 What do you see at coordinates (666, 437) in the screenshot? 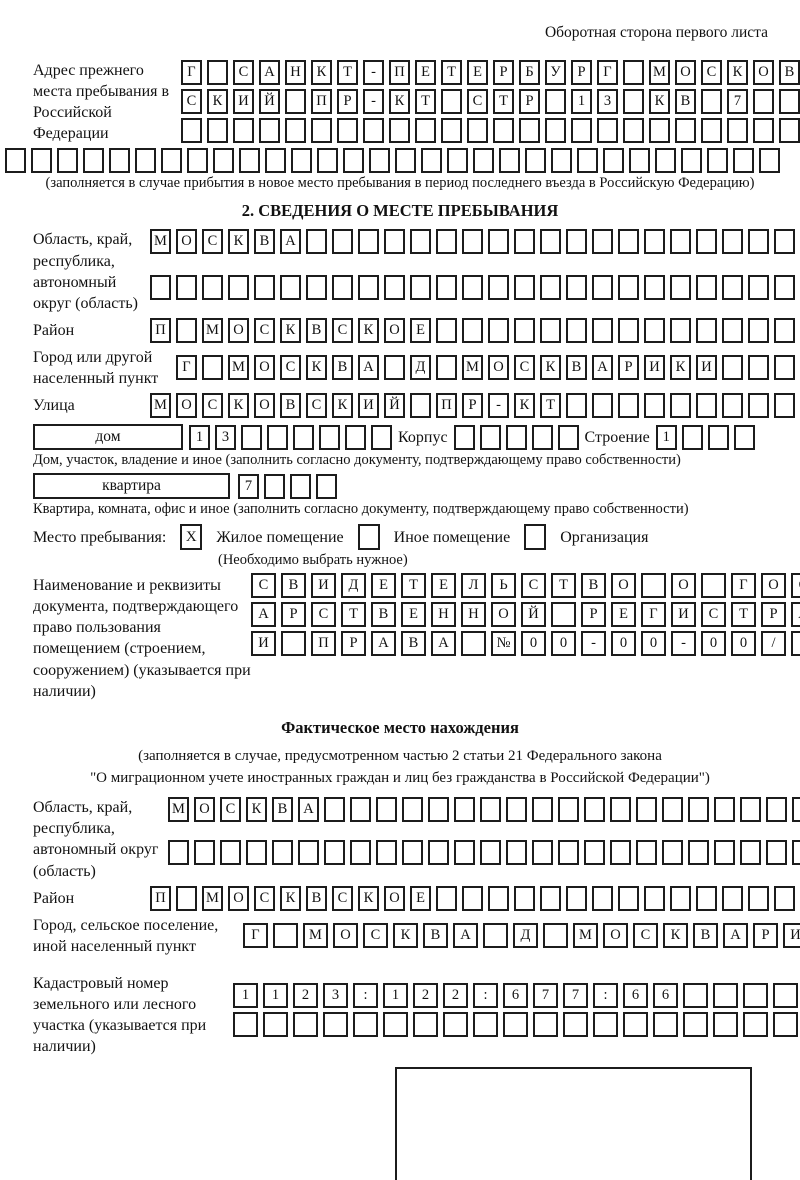
I see `char-cell: 1` at bounding box center [666, 437].